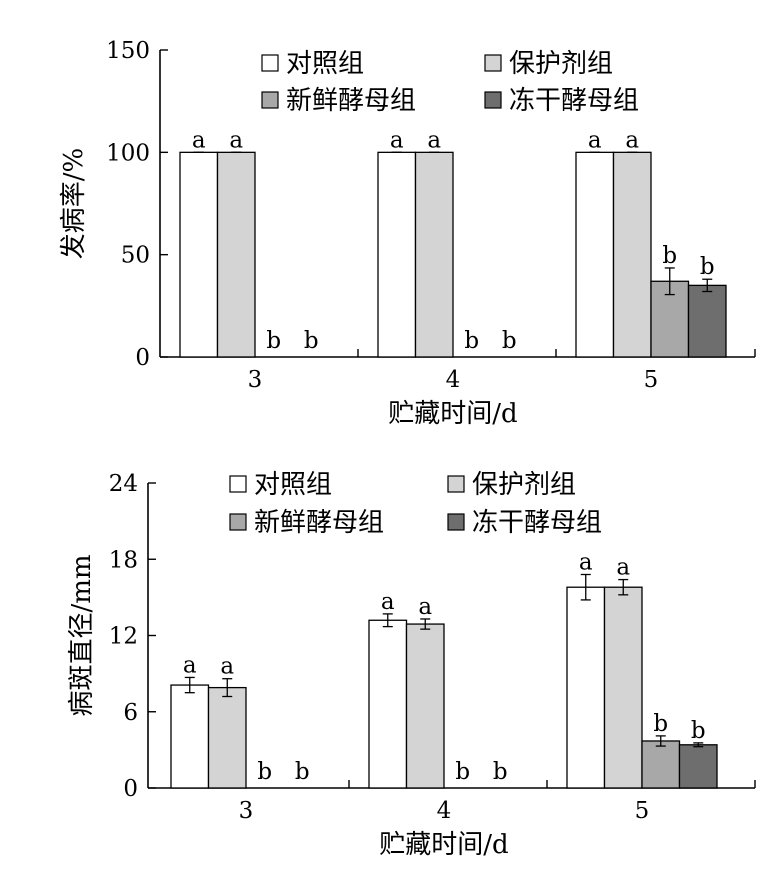  I want to click on y-tick-label: 100, so click(128, 153).